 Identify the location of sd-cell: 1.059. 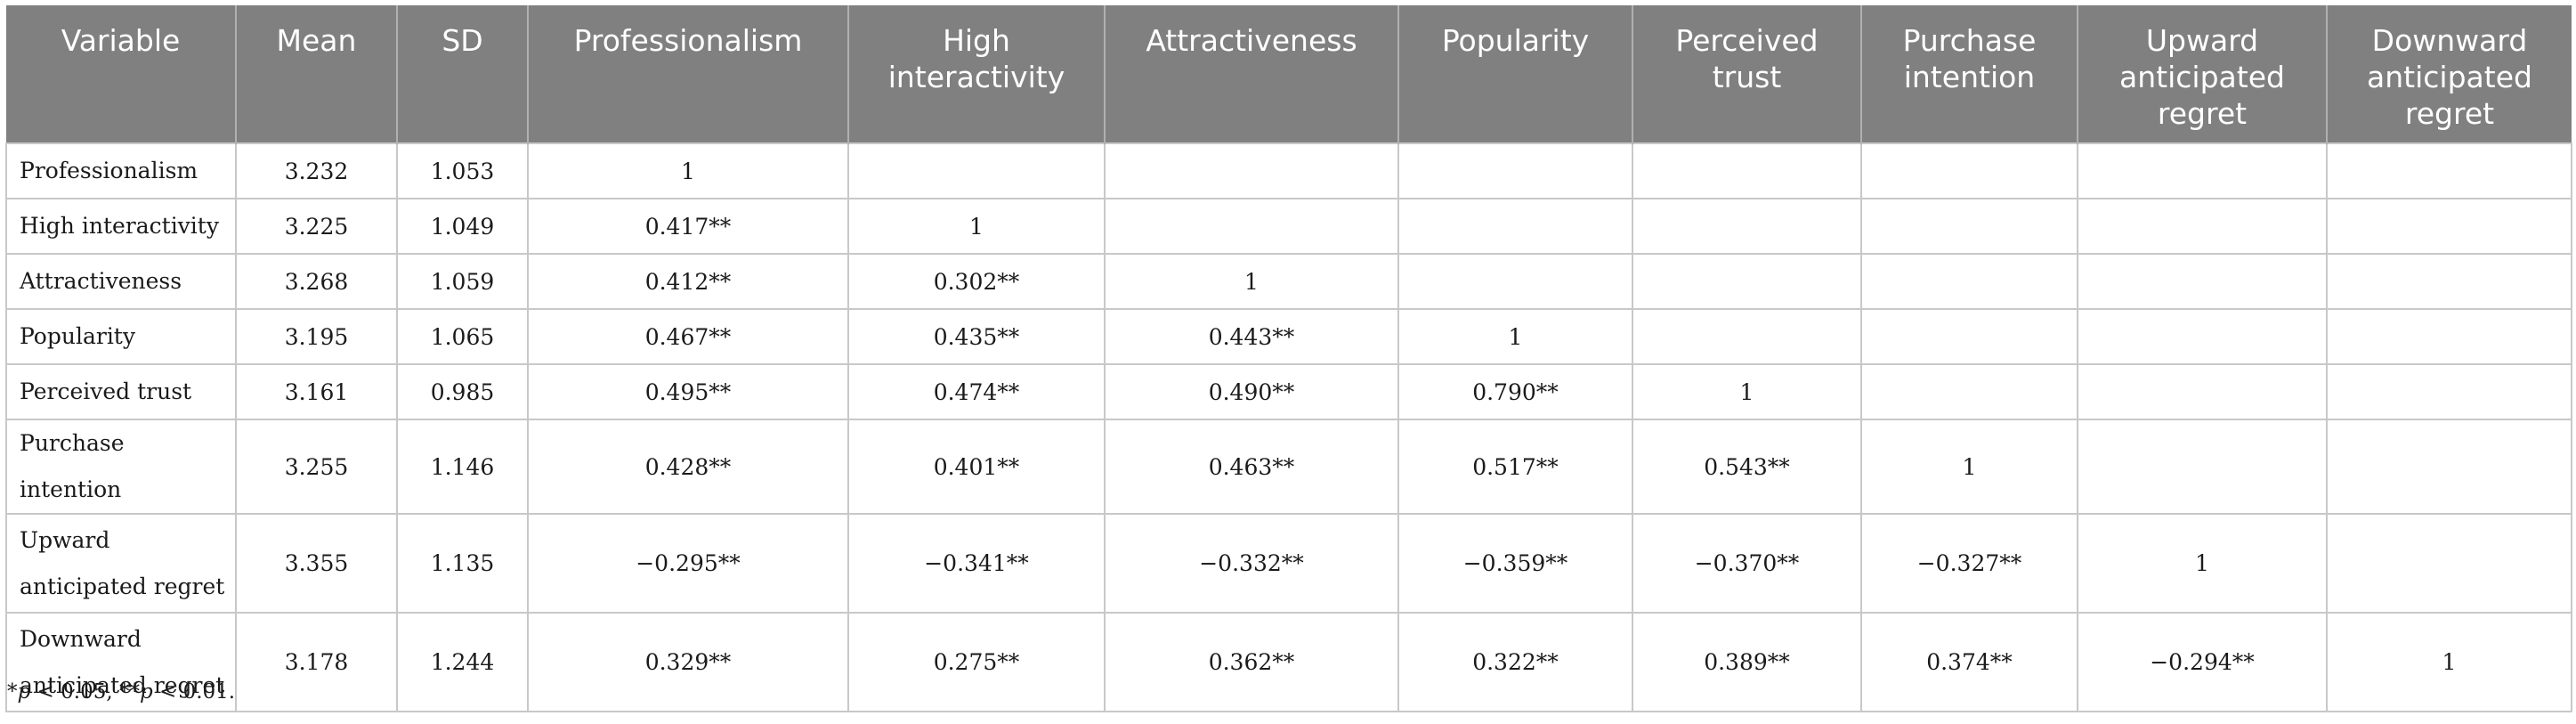
(463, 281).